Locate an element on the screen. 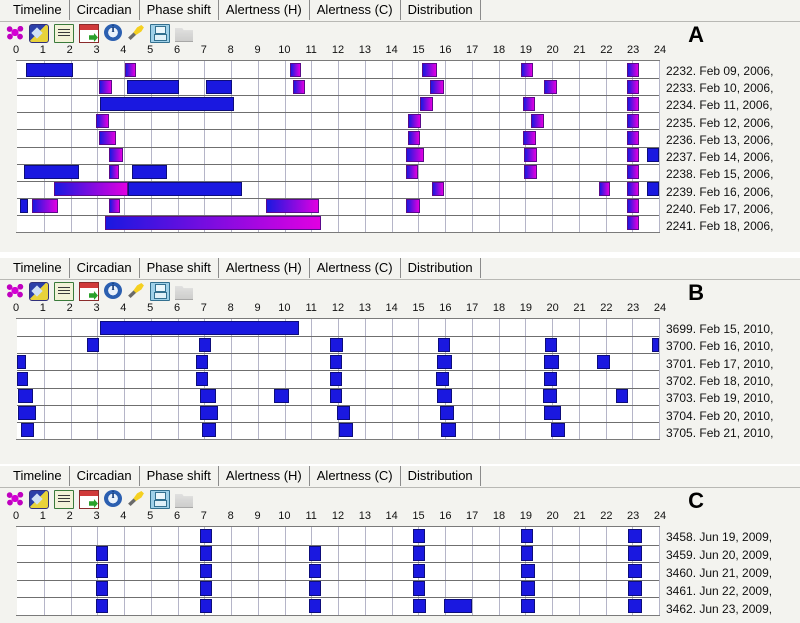 The image size is (800, 623). burst-icon is located at coordinates (15, 32).